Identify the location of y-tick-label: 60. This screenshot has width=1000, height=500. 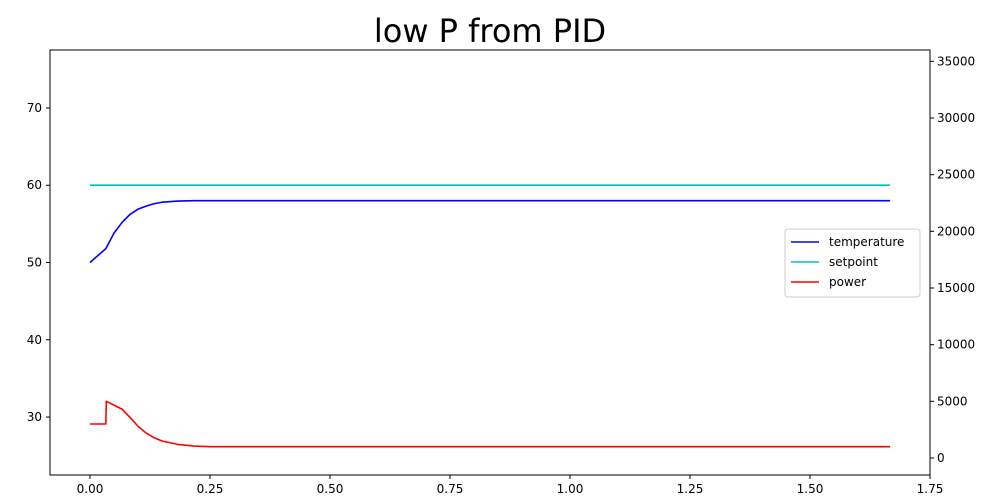
(34, 185).